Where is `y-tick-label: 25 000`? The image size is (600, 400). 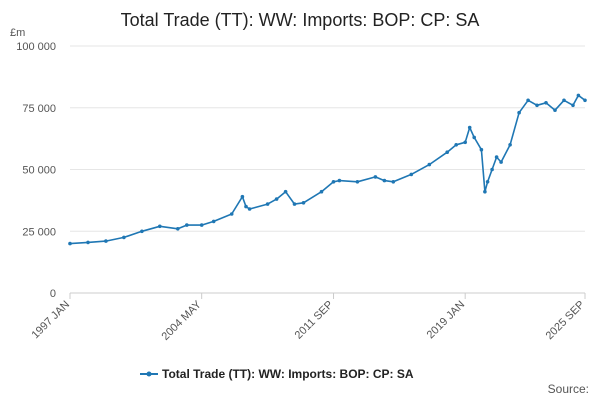
y-tick-label: 25 000 is located at coordinates (39, 232).